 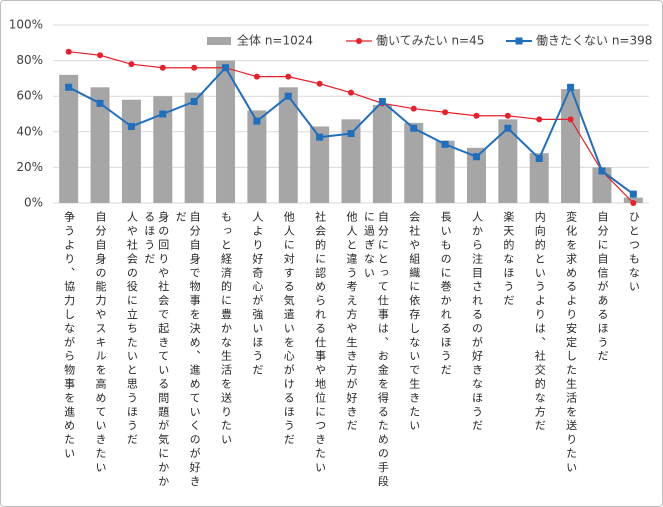 What do you see at coordinates (29, 96) in the screenshot?
I see `y-tick-label: 60%` at bounding box center [29, 96].